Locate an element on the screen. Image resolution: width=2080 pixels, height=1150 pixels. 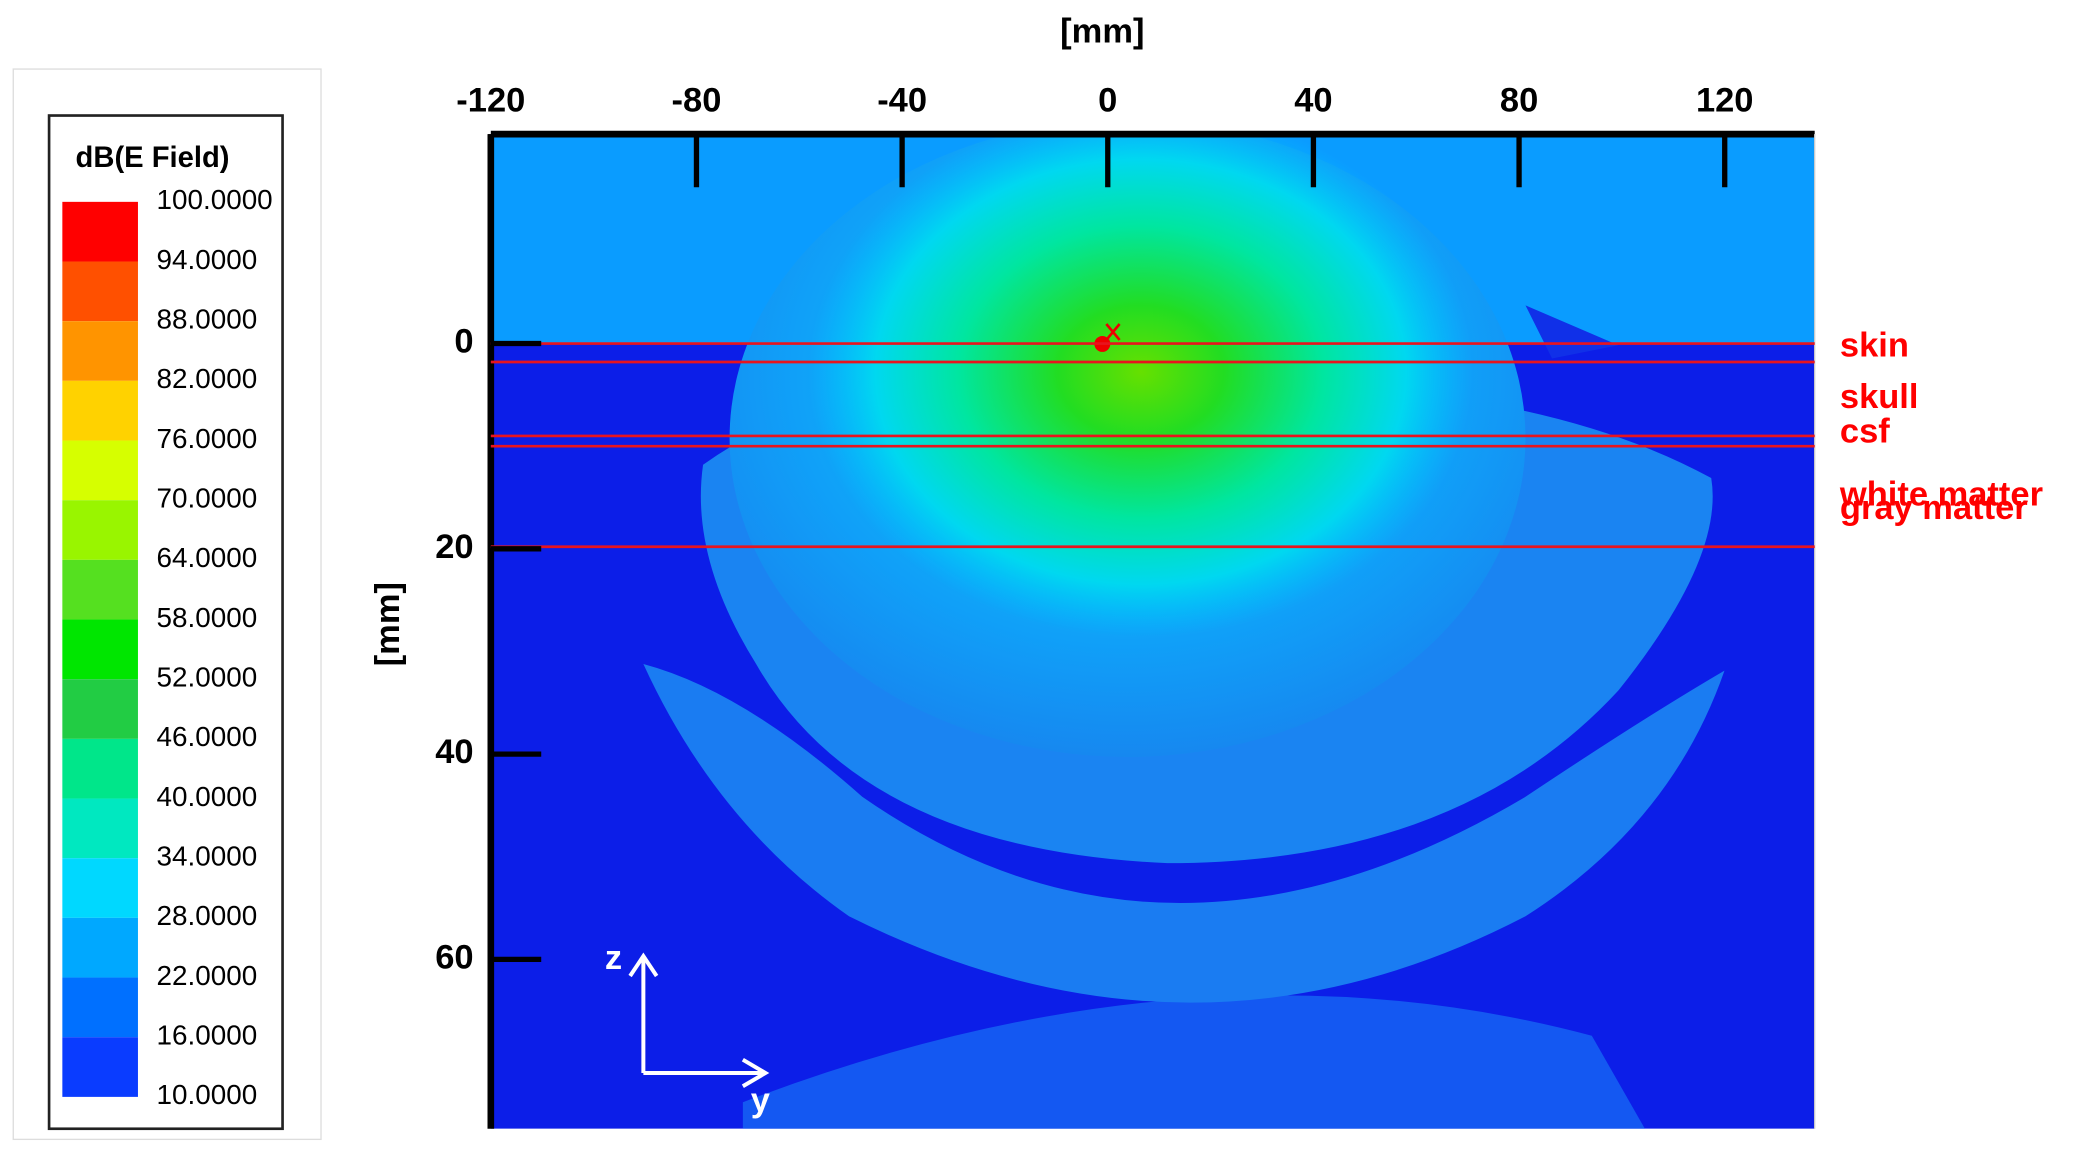
layer-label: white matter is located at coordinates (1941, 495).